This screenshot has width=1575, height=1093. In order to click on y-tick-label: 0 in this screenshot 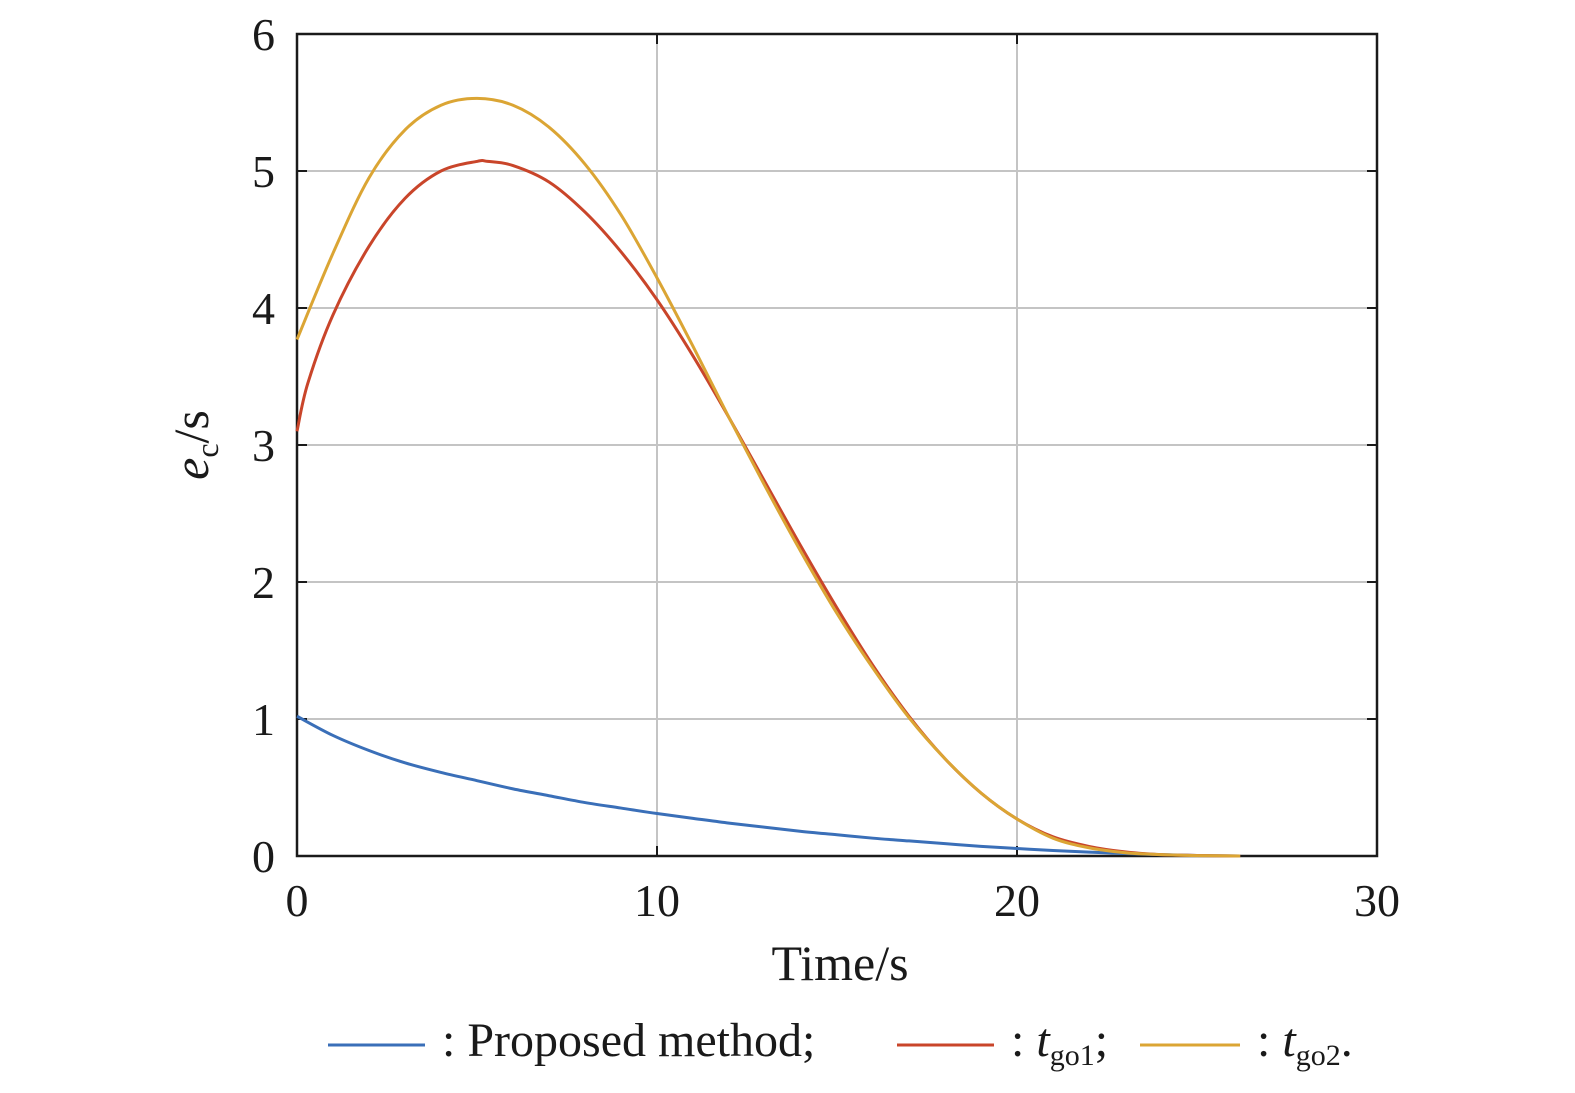, I will do `click(263, 856)`.